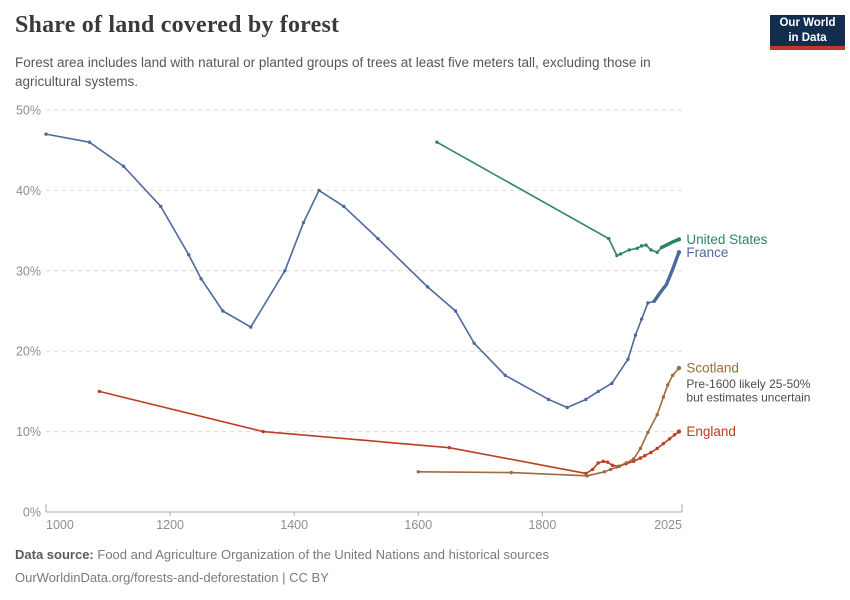 This screenshot has width=850, height=600. I want to click on series-label-england: England, so click(711, 431).